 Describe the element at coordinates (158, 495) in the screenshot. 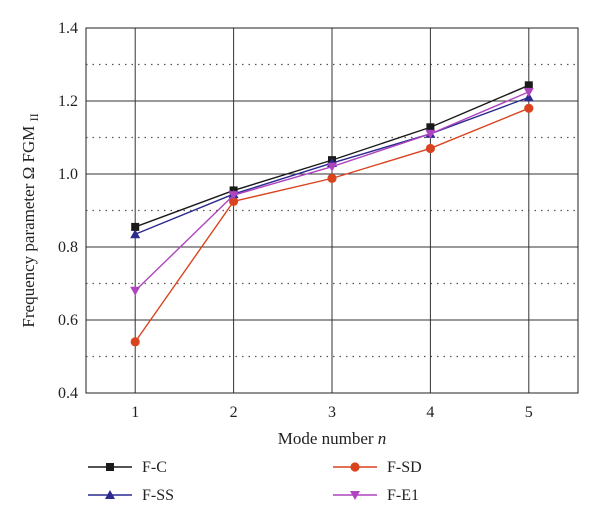

I see `legend-label: F-SS` at that location.